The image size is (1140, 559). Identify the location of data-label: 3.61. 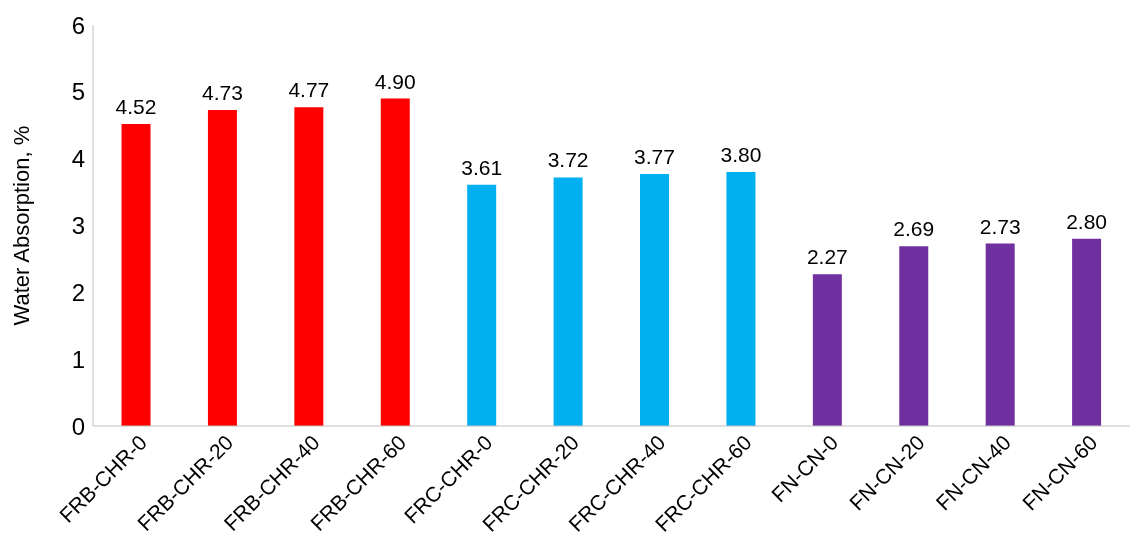
(482, 167).